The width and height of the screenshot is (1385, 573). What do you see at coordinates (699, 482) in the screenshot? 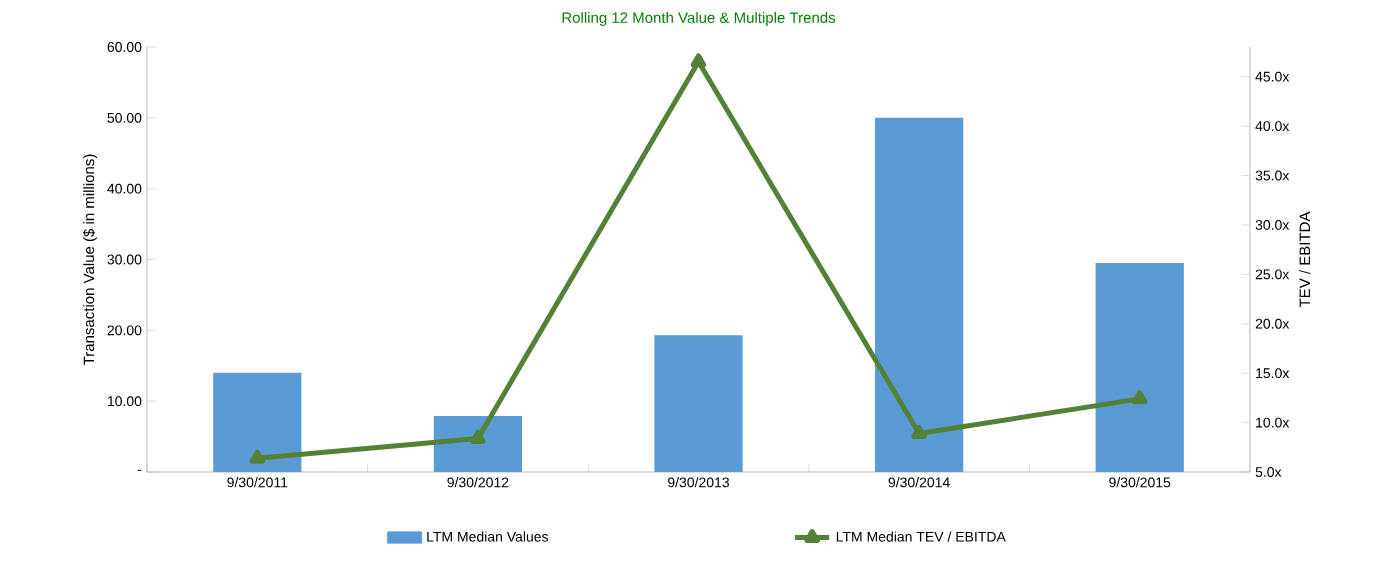
I see `x-tick-label: 9/30/2013` at bounding box center [699, 482].